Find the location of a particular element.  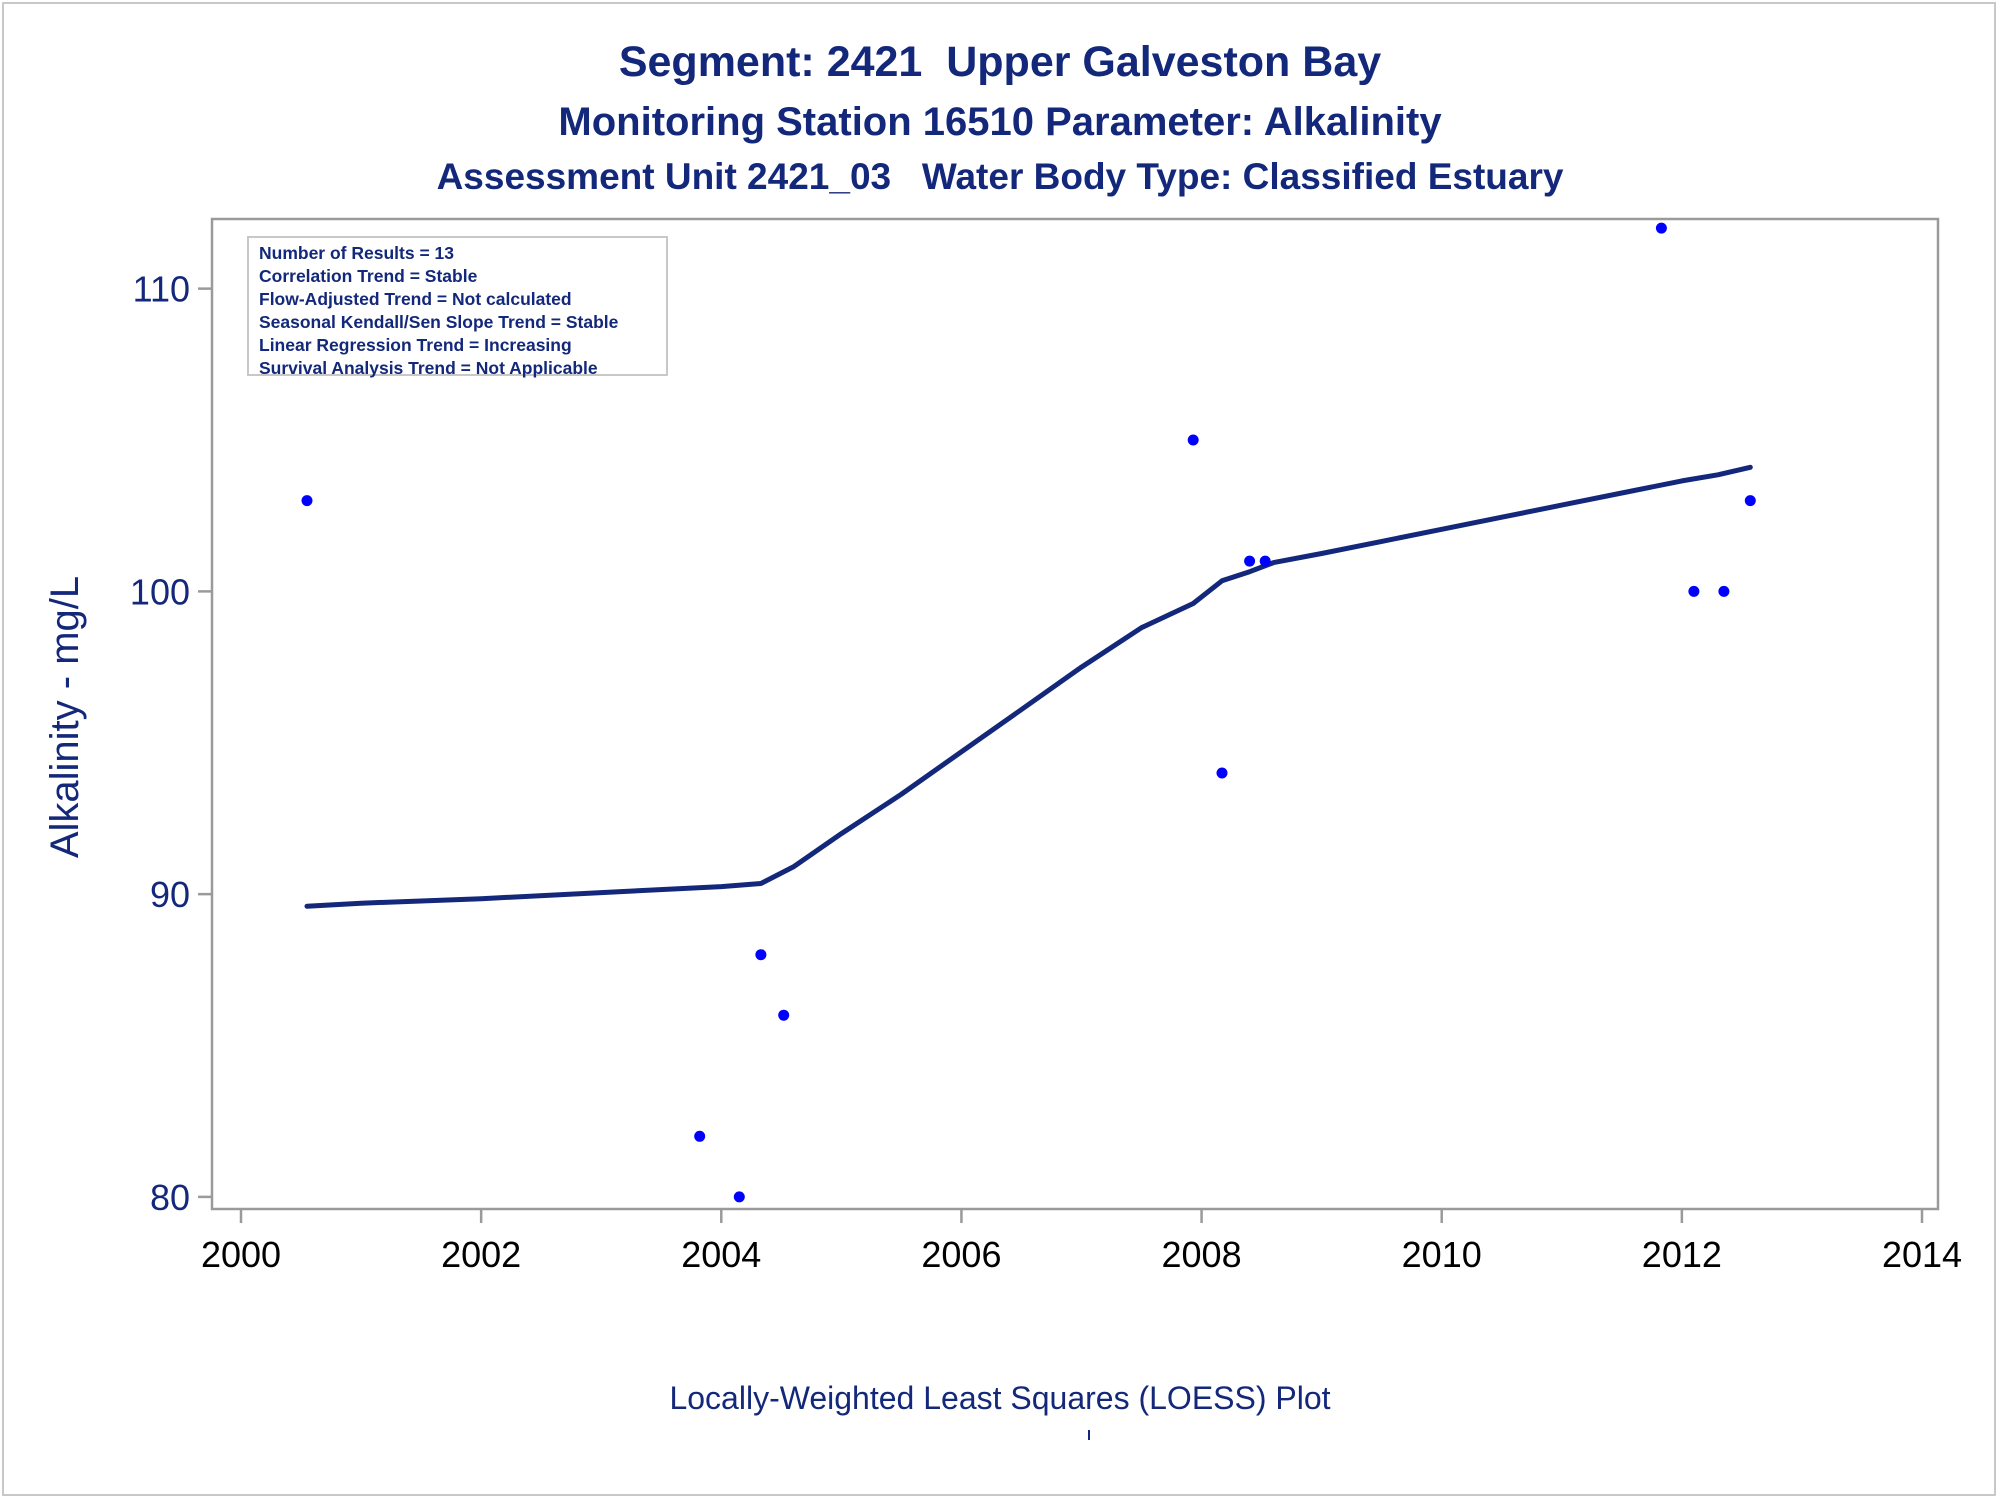

stat-linear-regression-trend: Linear Regression Trend = Increasing is located at coordinates (415, 345).